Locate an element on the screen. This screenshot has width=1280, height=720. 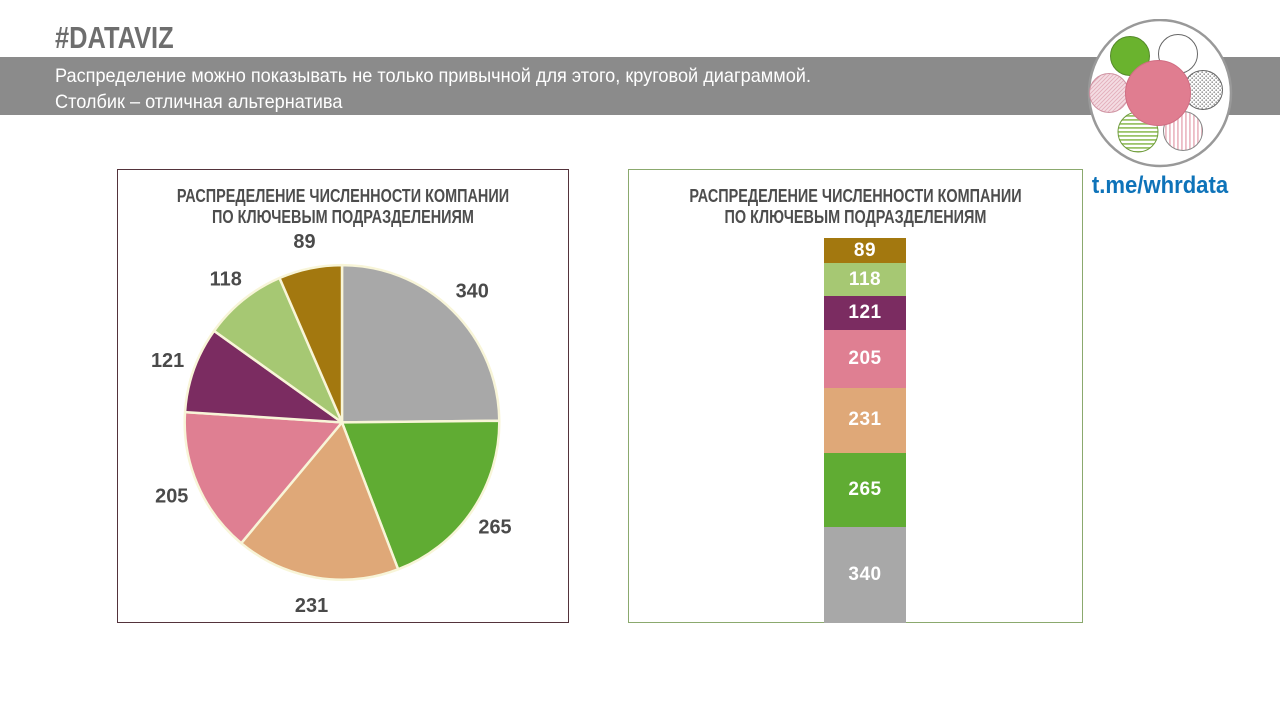
bar-segment: 340 is located at coordinates (865, 575).